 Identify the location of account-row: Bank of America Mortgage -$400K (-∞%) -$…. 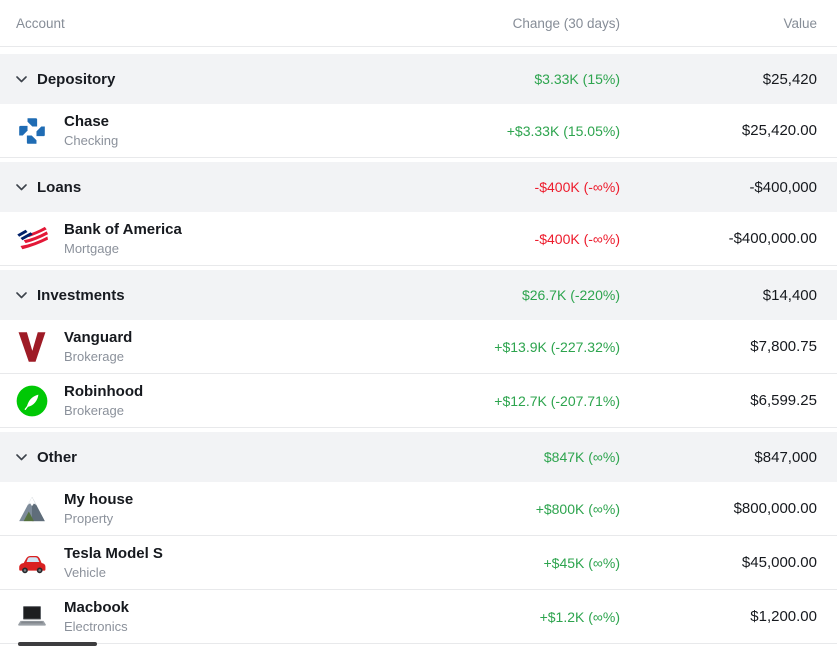
(418, 239).